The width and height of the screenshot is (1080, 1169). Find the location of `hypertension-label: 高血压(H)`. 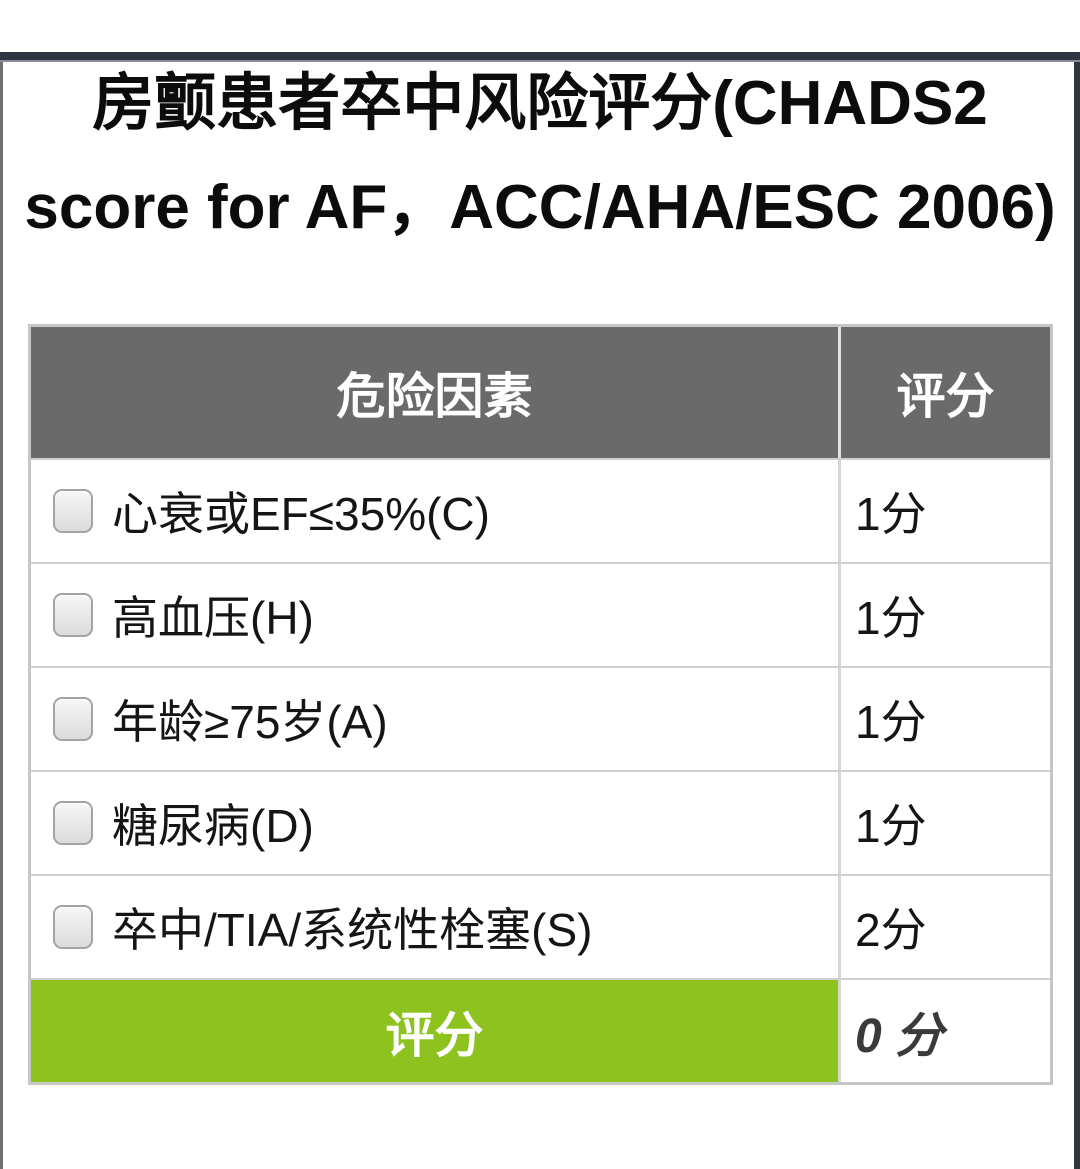

hypertension-label: 高血压(H) is located at coordinates (213, 618).